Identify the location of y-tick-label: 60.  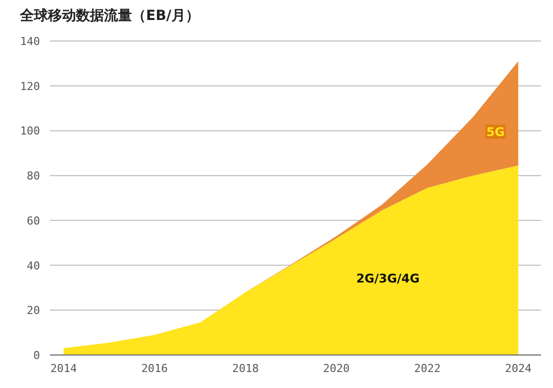
(33, 221).